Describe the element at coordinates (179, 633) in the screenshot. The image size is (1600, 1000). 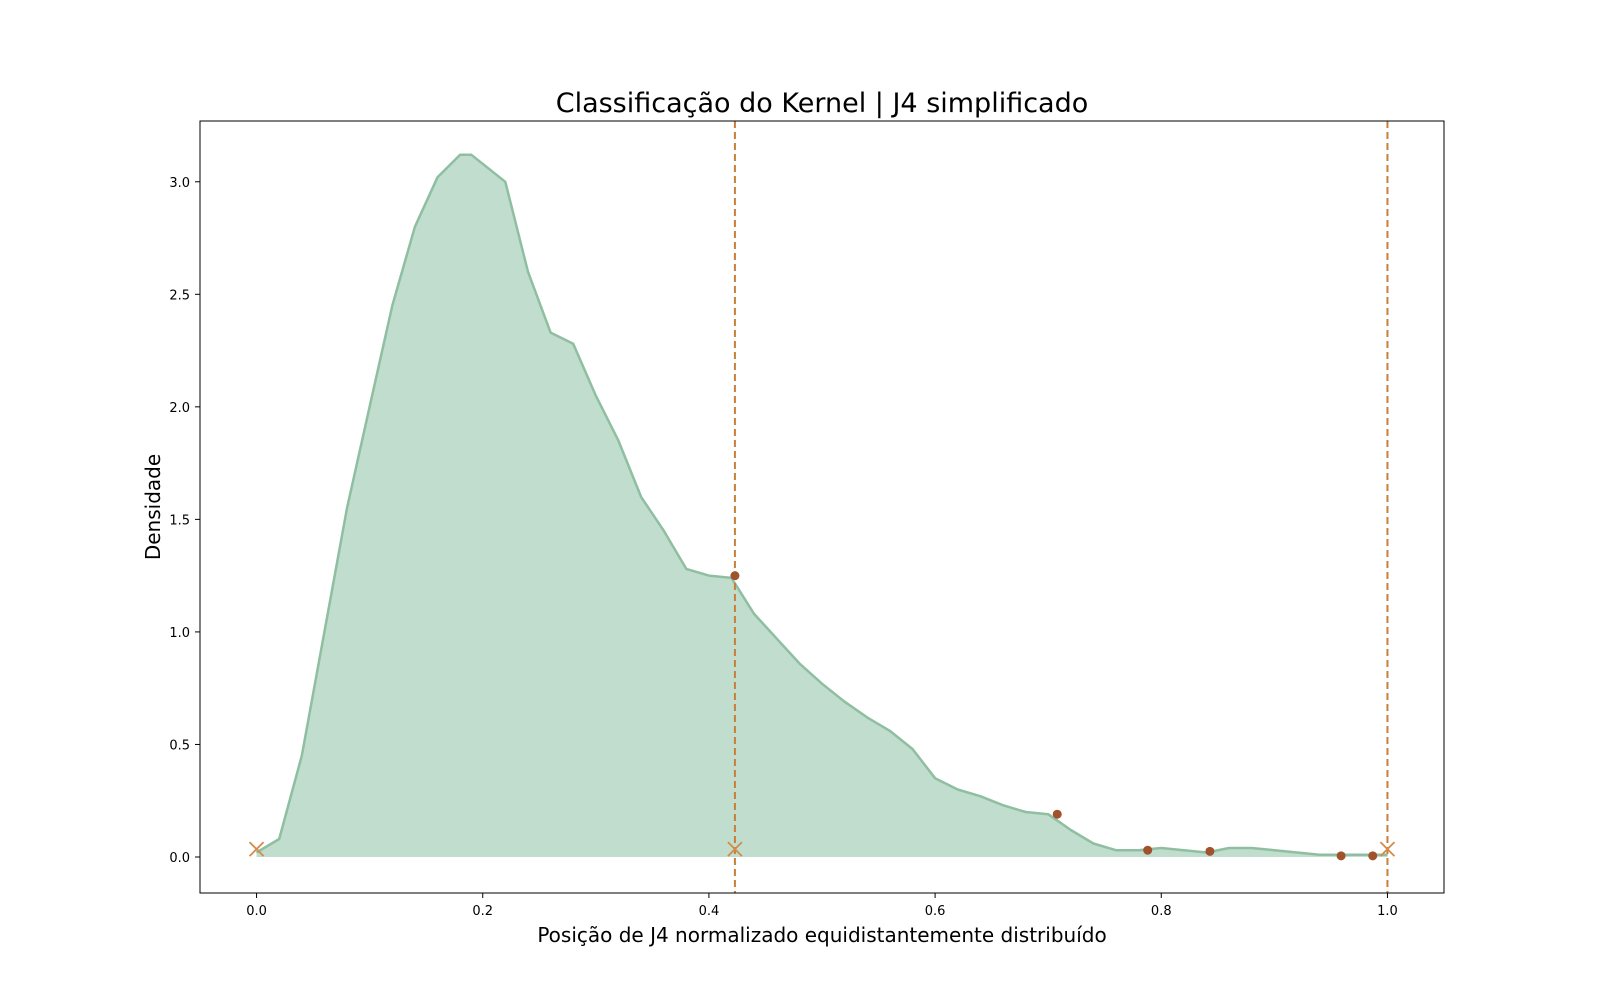
I see `y-tick-label: 1.0` at that location.